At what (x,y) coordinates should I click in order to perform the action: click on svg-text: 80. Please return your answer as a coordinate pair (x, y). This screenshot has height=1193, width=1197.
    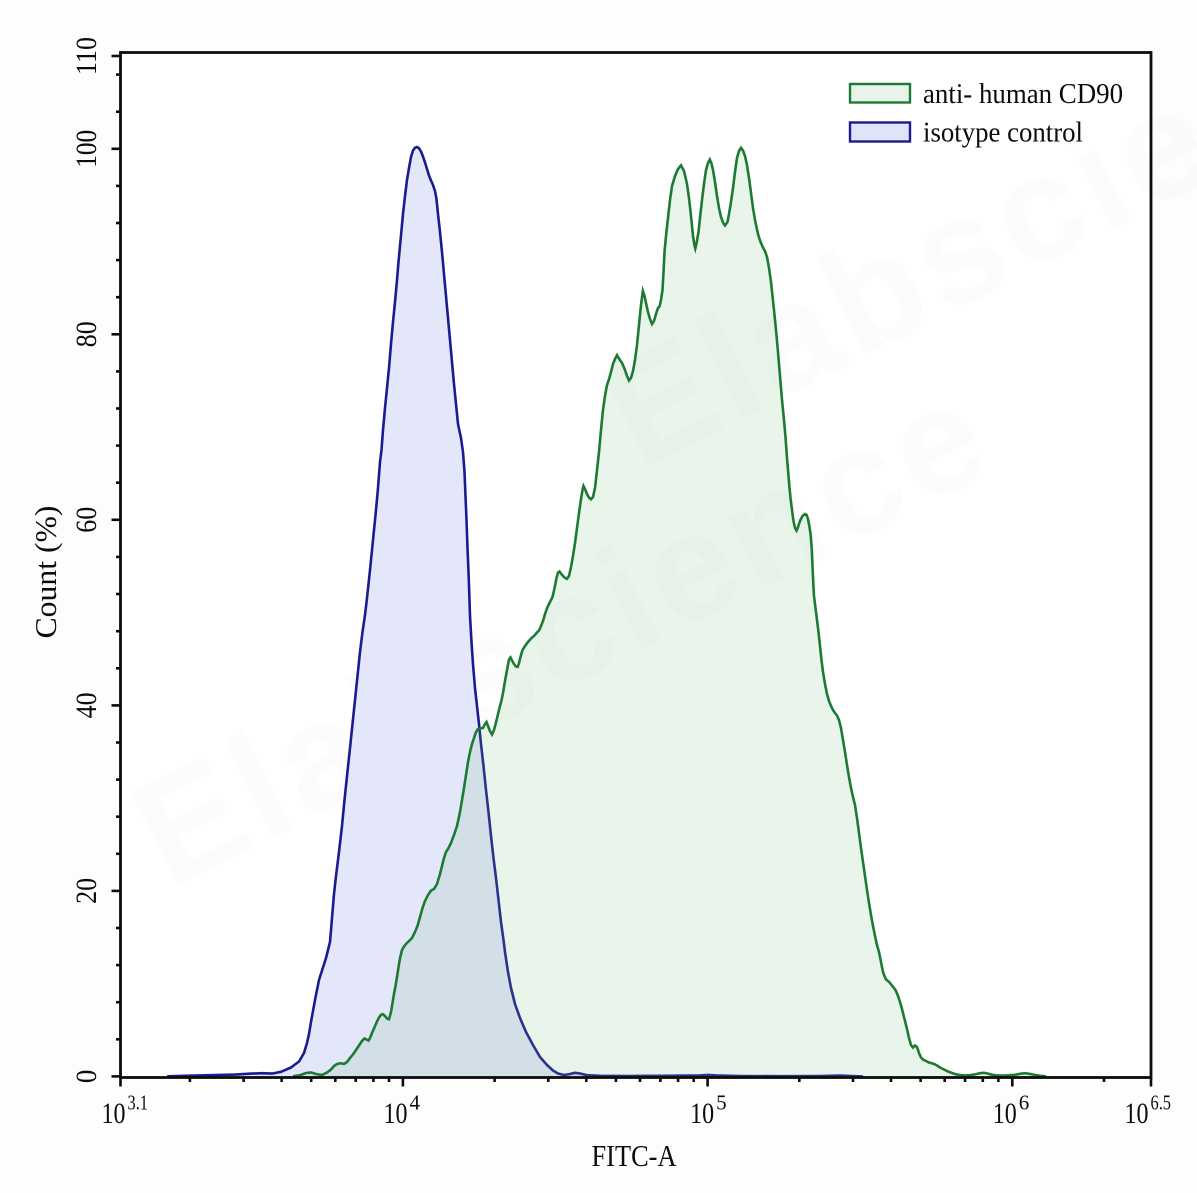
    Looking at the image, I should click on (86, 334).